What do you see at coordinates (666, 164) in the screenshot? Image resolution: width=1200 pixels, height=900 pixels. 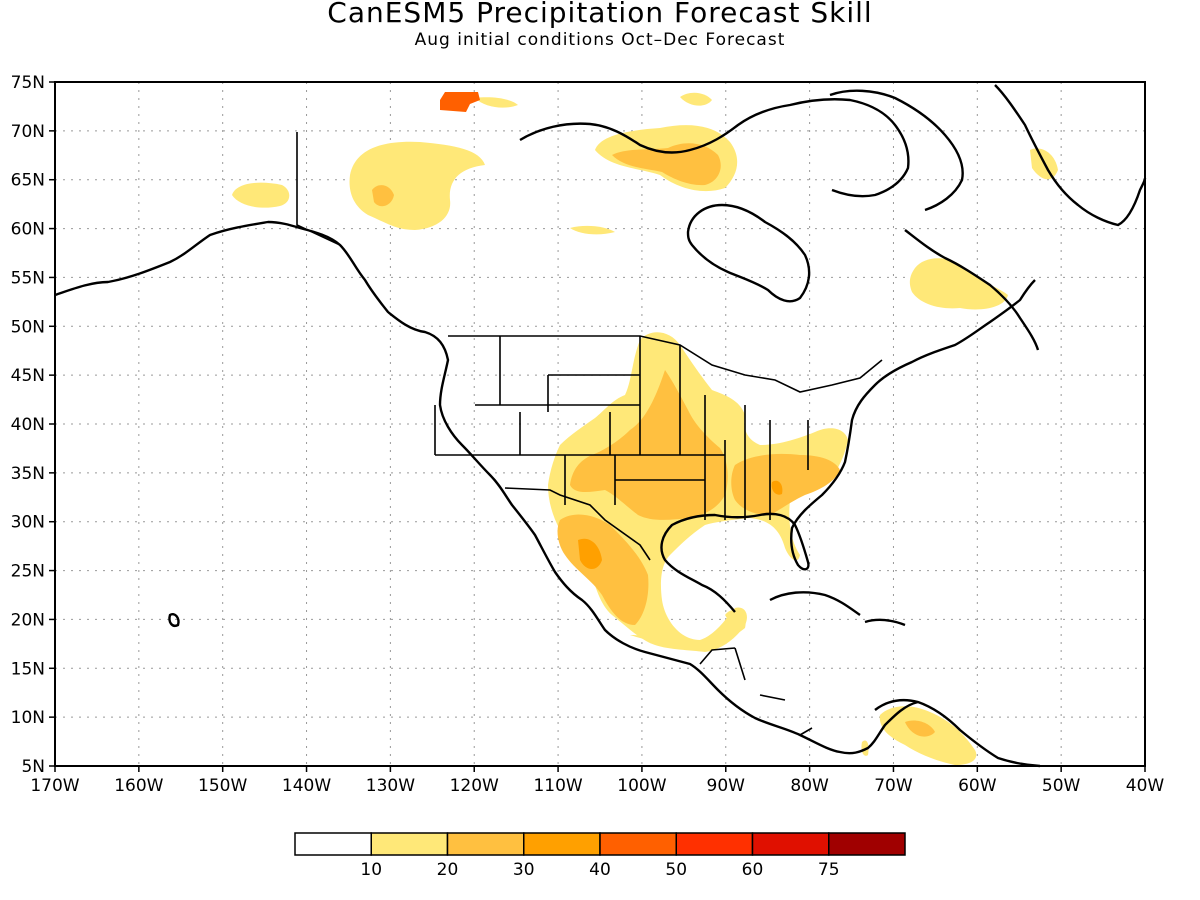 I see `skill-region-arctic-core` at bounding box center [666, 164].